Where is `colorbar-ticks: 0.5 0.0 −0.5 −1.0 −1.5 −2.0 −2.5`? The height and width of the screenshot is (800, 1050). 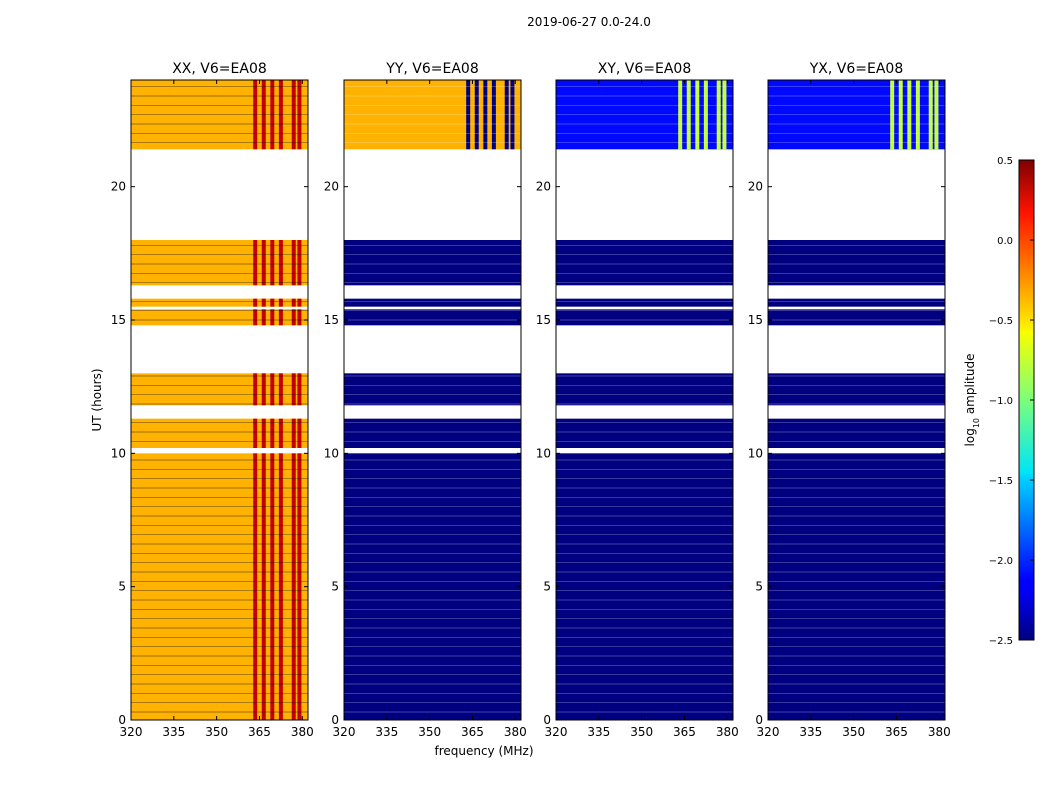 colorbar-ticks: 0.5 0.0 −0.5 −1.0 −1.5 −2.0 −2.5 is located at coordinates (1011, 401).